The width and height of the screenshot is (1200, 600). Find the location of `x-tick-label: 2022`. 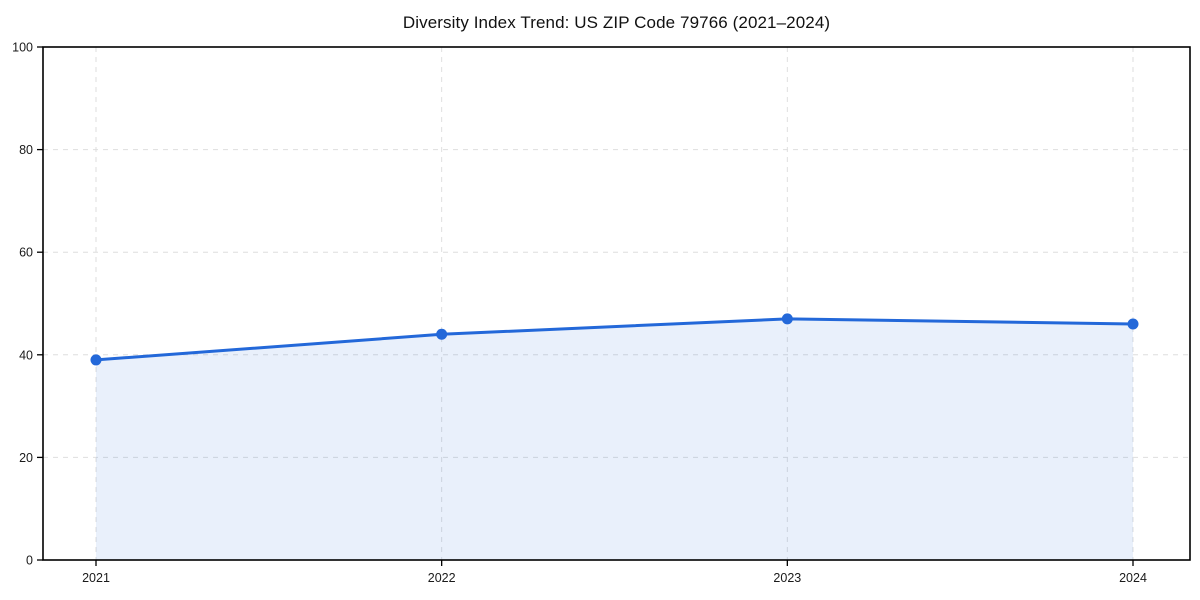

x-tick-label: 2022 is located at coordinates (442, 578).